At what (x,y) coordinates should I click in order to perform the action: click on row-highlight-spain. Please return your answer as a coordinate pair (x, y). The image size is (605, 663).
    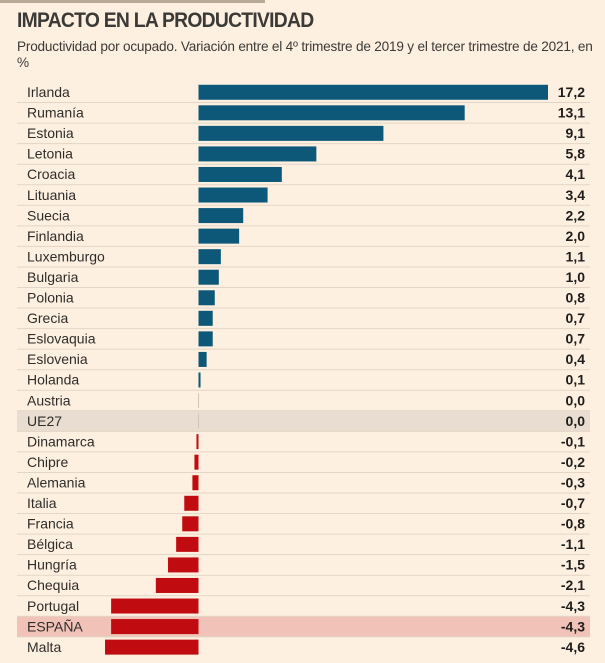
    Looking at the image, I should click on (303, 626).